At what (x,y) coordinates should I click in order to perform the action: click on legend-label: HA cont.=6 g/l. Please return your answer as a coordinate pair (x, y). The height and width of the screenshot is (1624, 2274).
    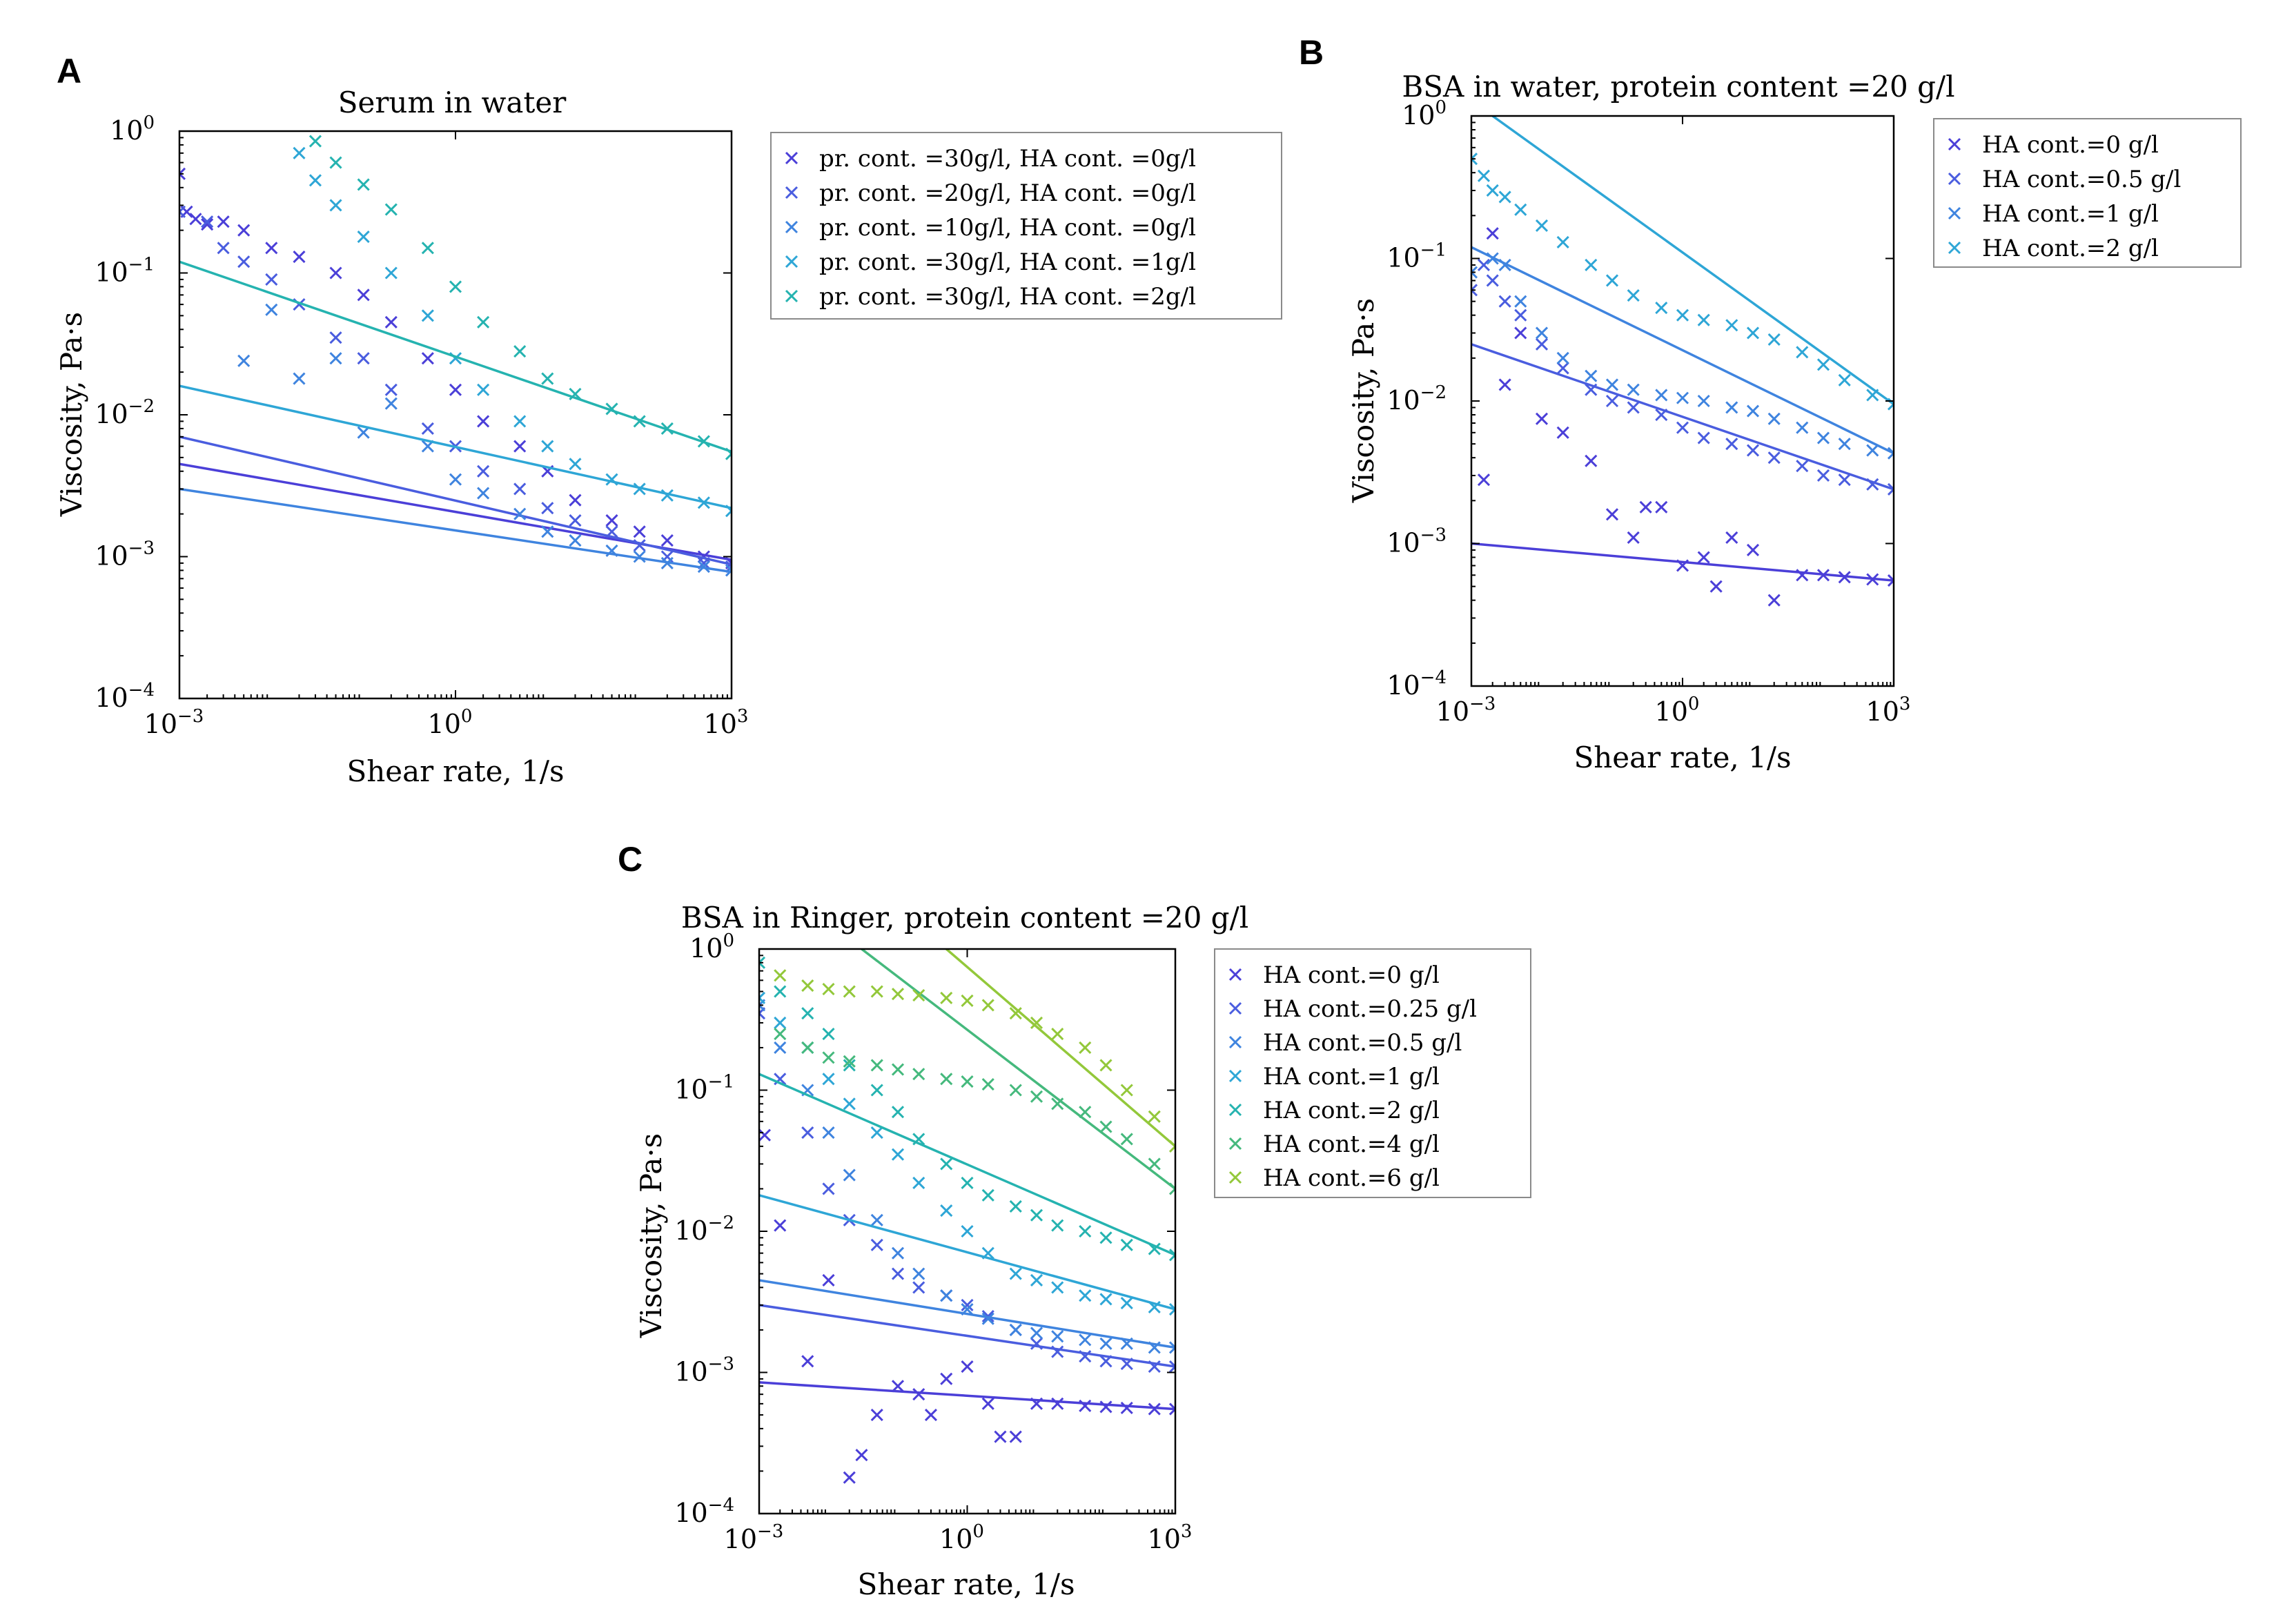
    Looking at the image, I should click on (1351, 1178).